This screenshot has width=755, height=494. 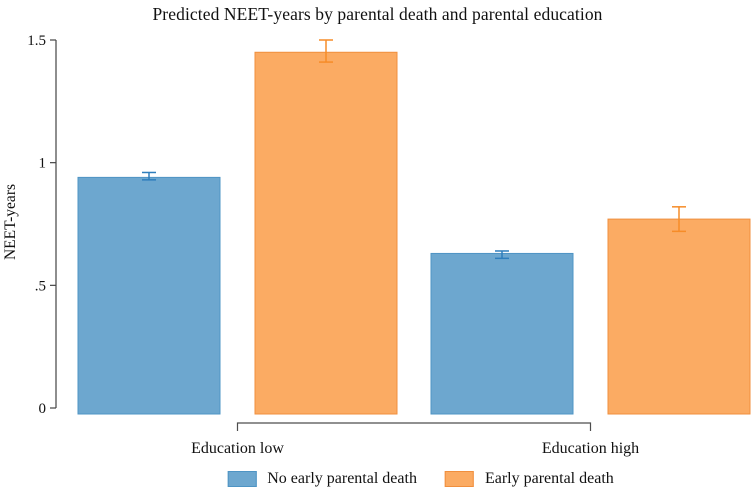 I want to click on x-category-label-education-low: Education low, so click(x=237, y=448).